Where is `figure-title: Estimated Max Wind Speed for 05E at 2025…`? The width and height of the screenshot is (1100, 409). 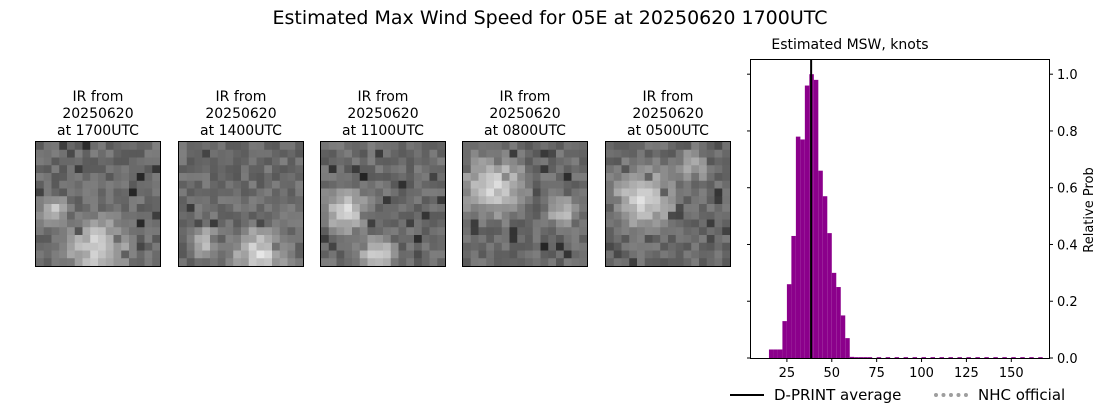 figure-title: Estimated Max Wind Speed for 05E at 2025… is located at coordinates (550, 18).